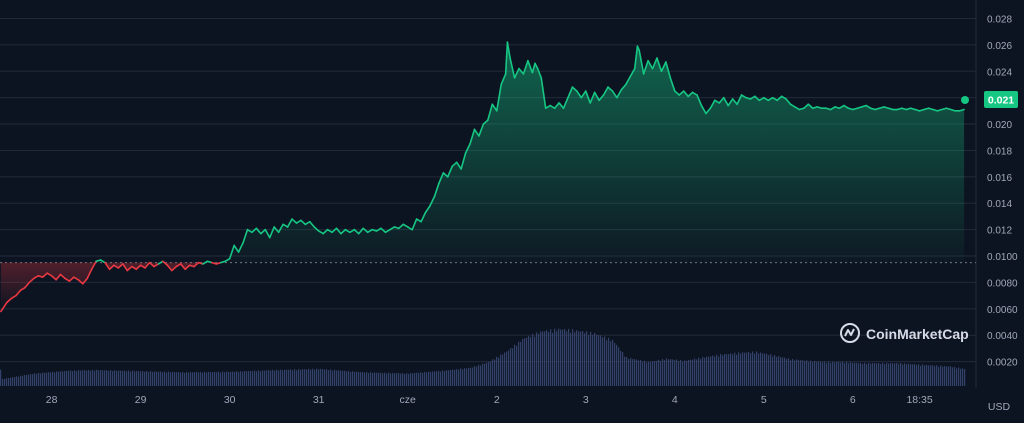  What do you see at coordinates (917, 334) in the screenshot?
I see `watermark-text: CoinMarketCap` at bounding box center [917, 334].